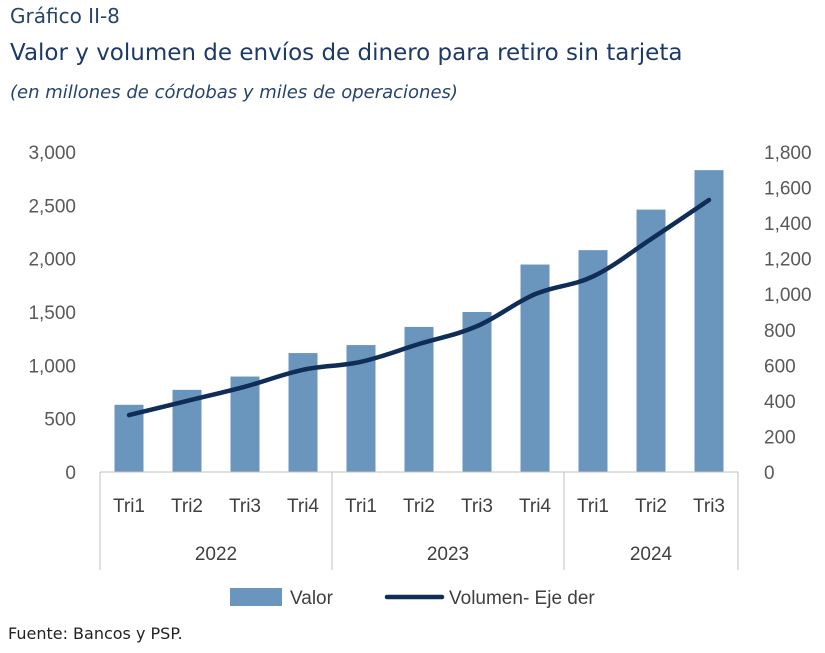 The image size is (825, 653). What do you see at coordinates (448, 554) in the screenshot?
I see `year-group-label: 2023` at bounding box center [448, 554].